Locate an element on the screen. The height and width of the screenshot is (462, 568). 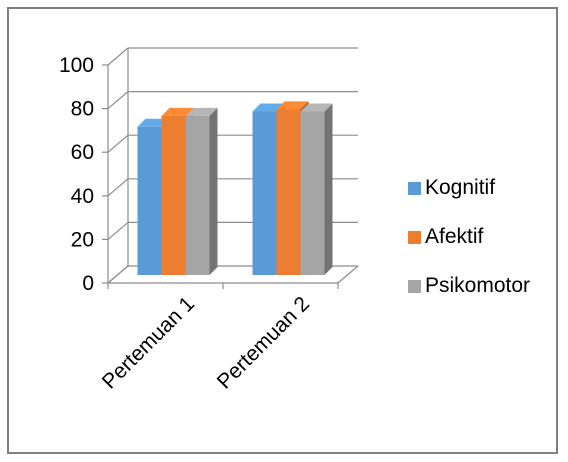
legend-item-psikomotor: Psikomotor is located at coordinates (469, 285).